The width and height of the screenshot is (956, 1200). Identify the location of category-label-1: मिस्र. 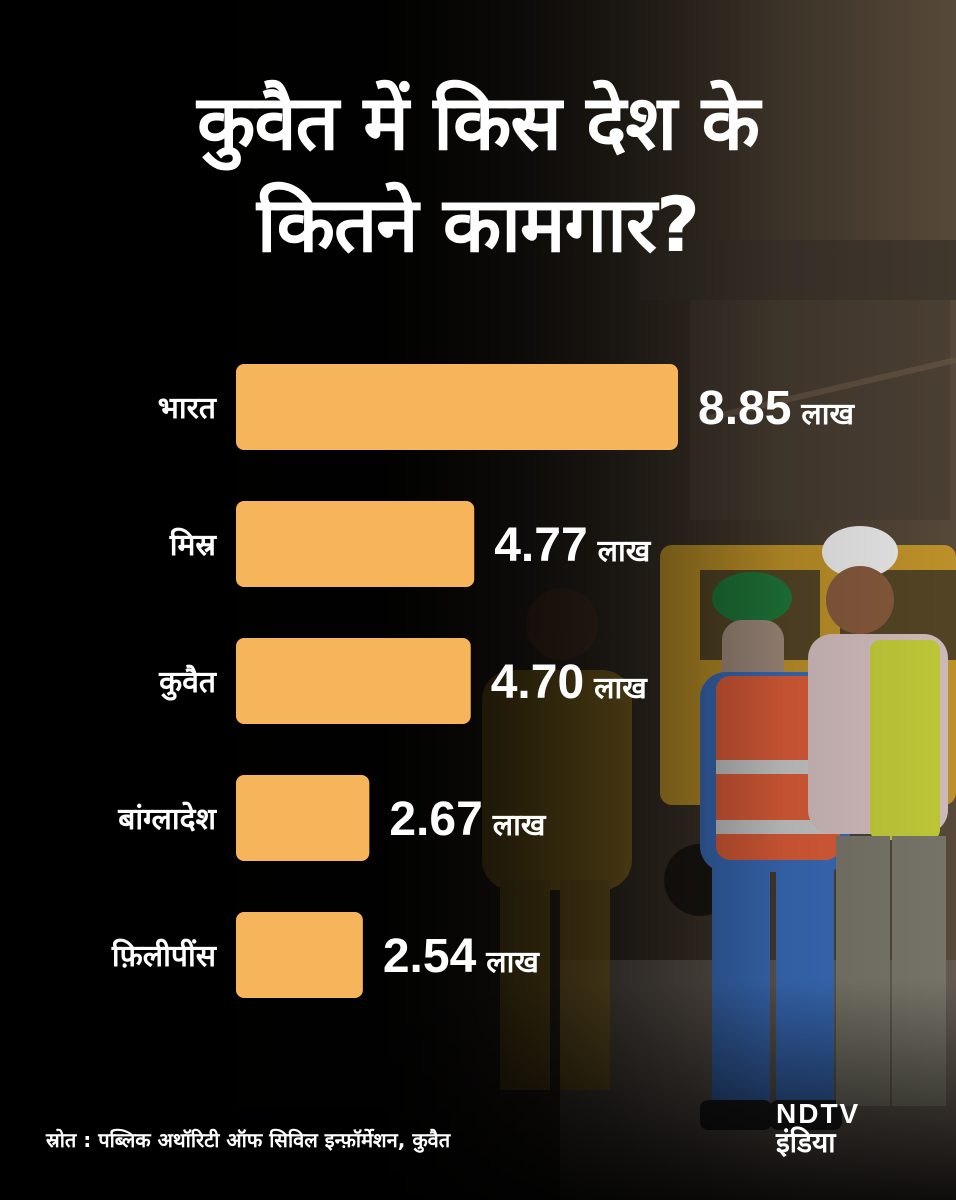
(193, 545).